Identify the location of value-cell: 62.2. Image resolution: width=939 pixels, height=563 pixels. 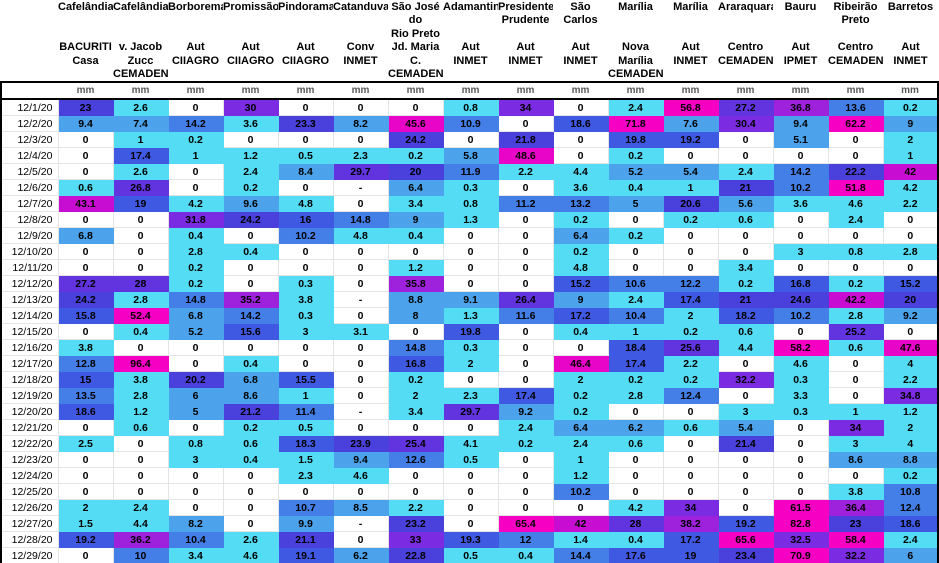
(855, 124).